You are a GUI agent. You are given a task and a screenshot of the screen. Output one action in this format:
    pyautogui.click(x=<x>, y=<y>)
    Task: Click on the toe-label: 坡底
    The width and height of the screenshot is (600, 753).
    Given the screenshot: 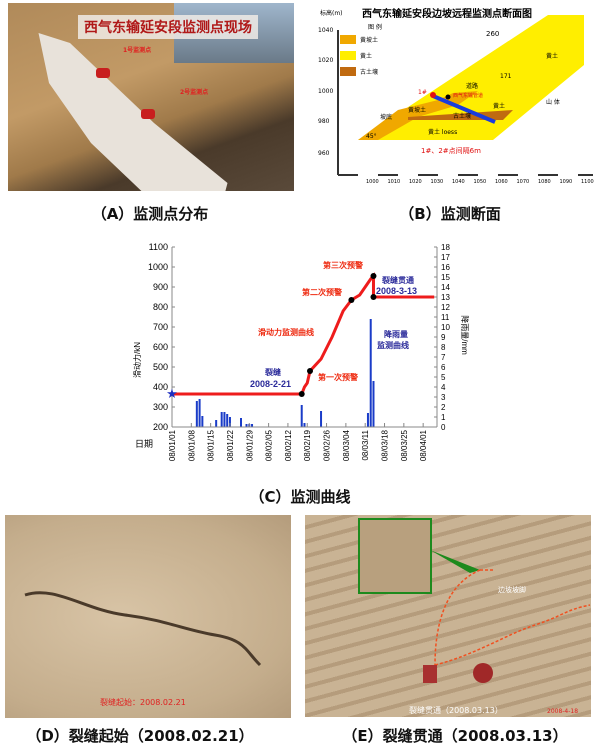 What is the action you would take?
    pyautogui.click(x=386, y=117)
    